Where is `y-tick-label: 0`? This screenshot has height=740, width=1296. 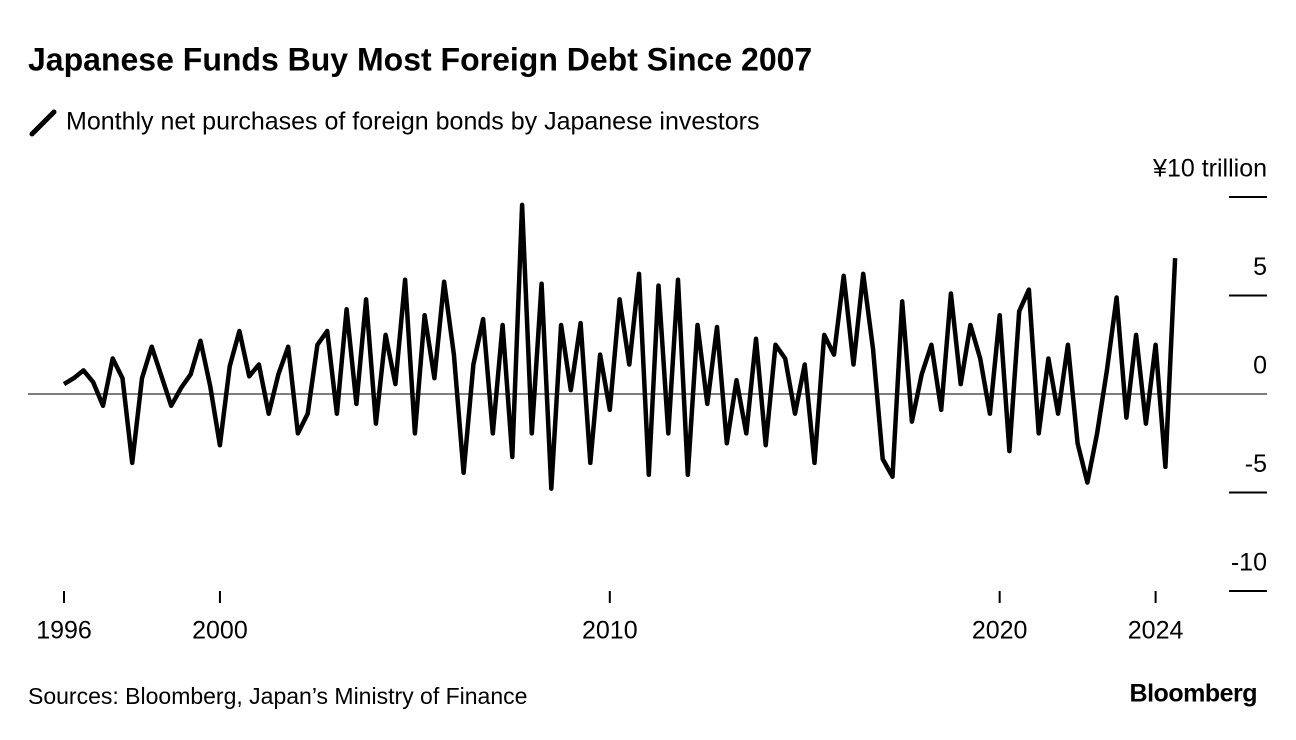 y-tick-label: 0 is located at coordinates (1260, 366).